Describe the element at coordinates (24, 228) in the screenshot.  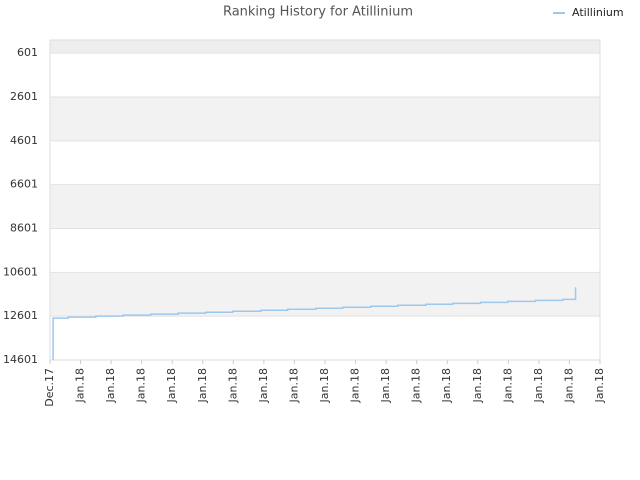
I see `y-tick-label: 8601` at that location.